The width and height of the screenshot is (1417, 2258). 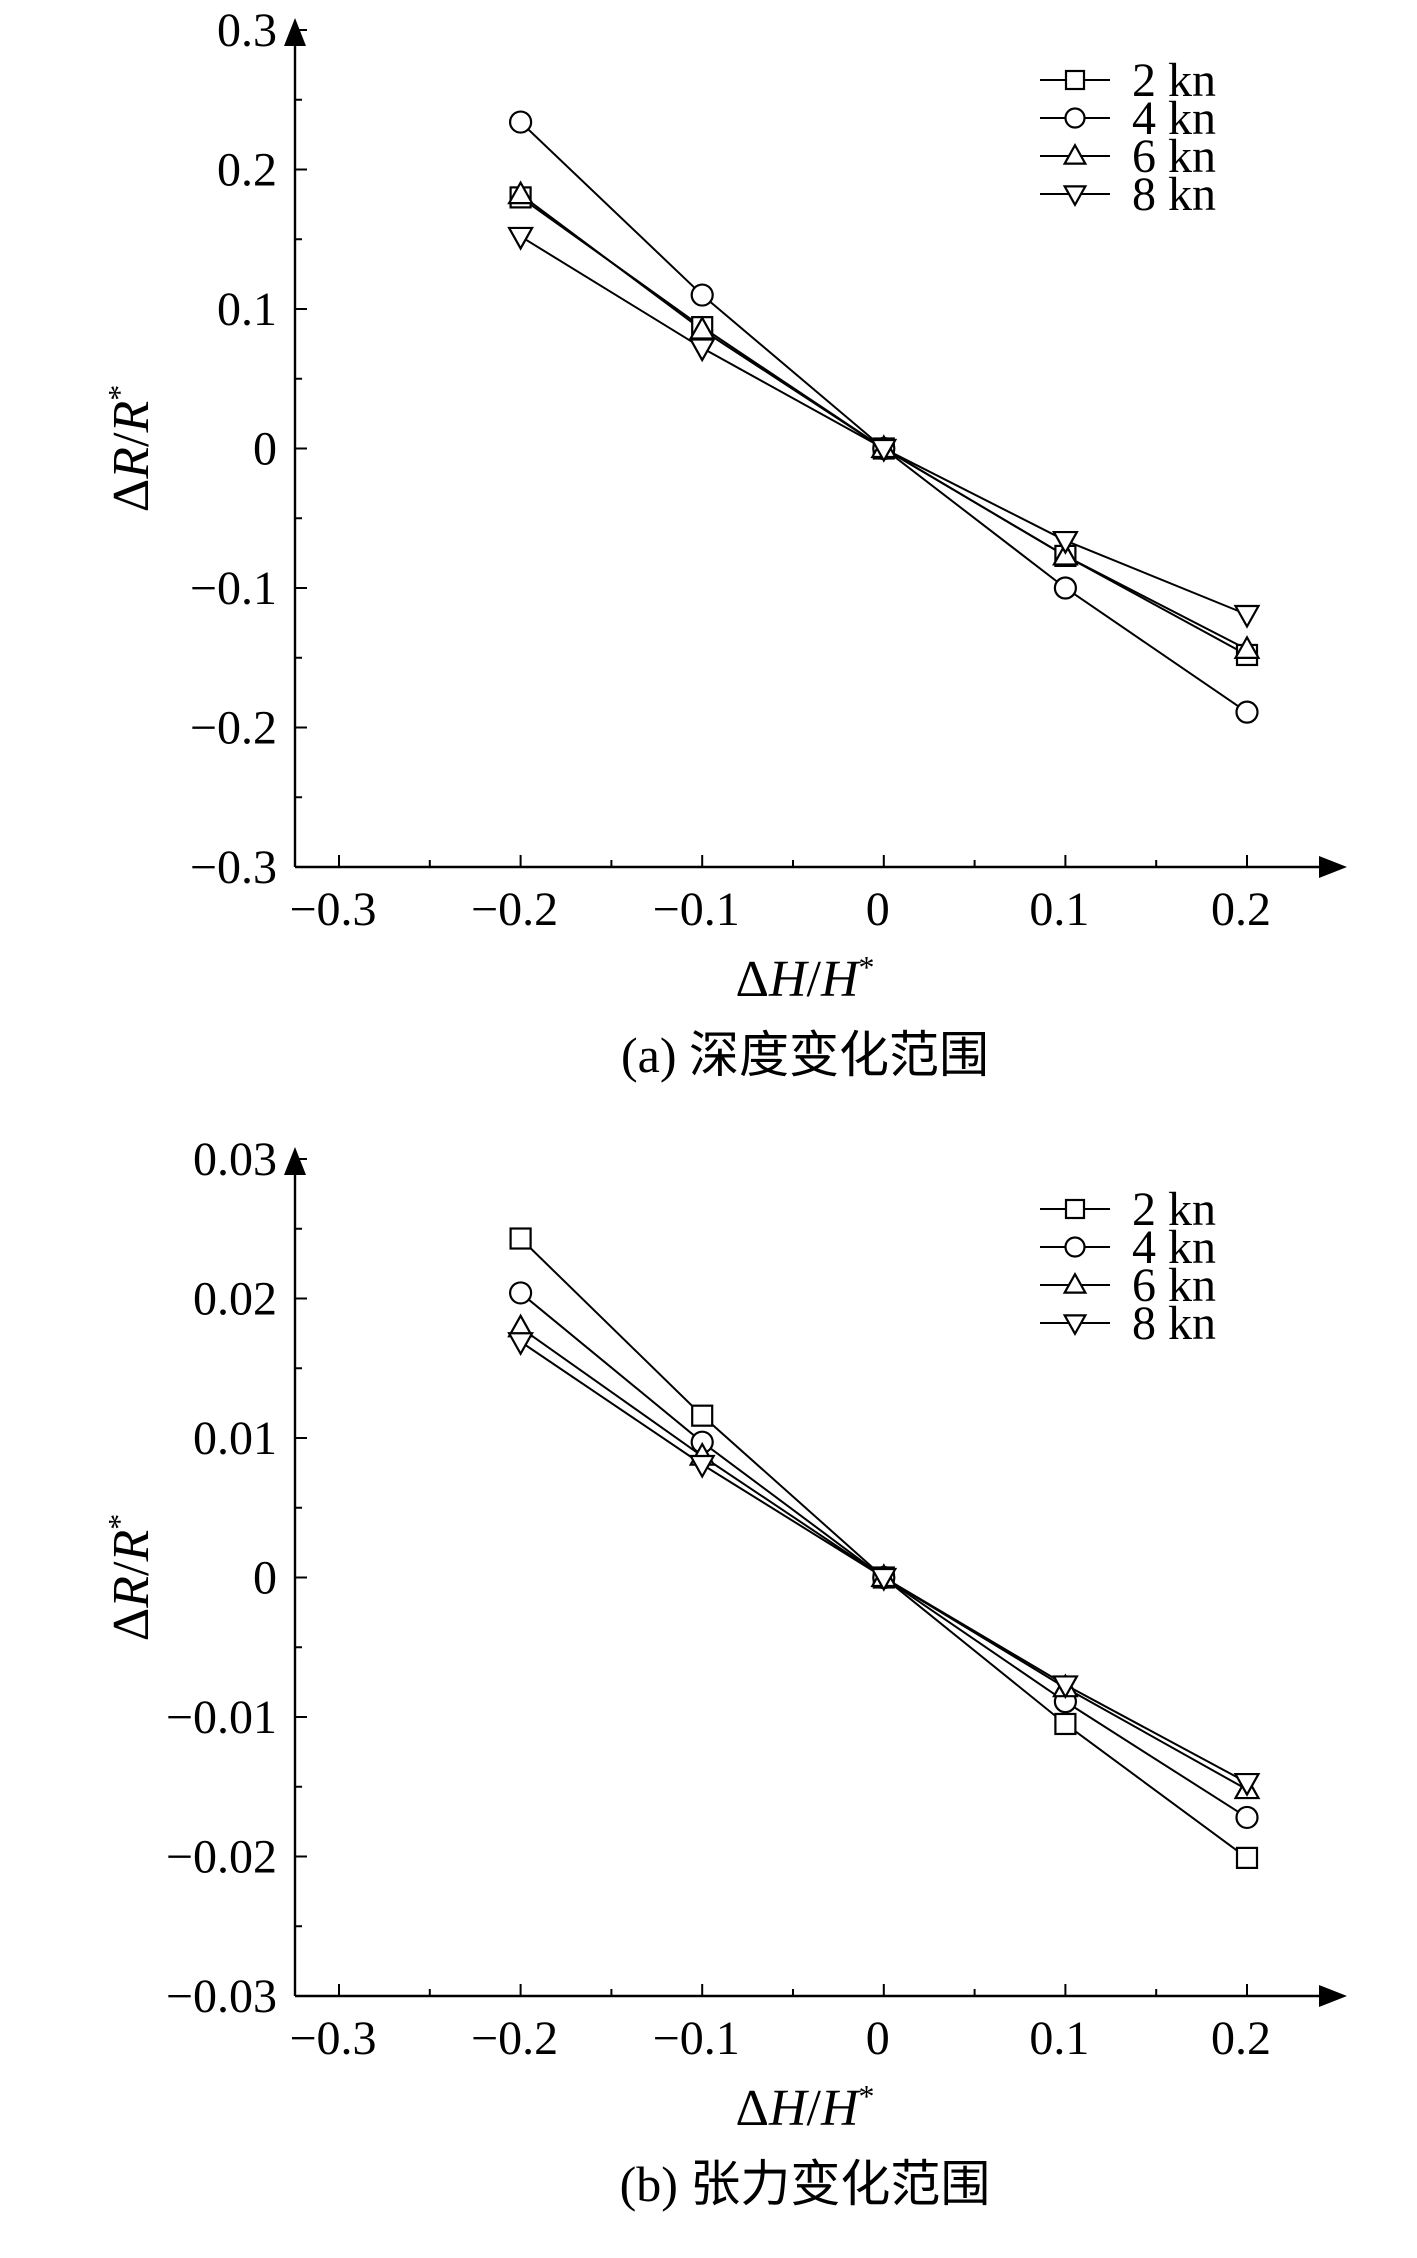 I want to click on chart-a-y-tick-label: 0, so click(x=265, y=449).